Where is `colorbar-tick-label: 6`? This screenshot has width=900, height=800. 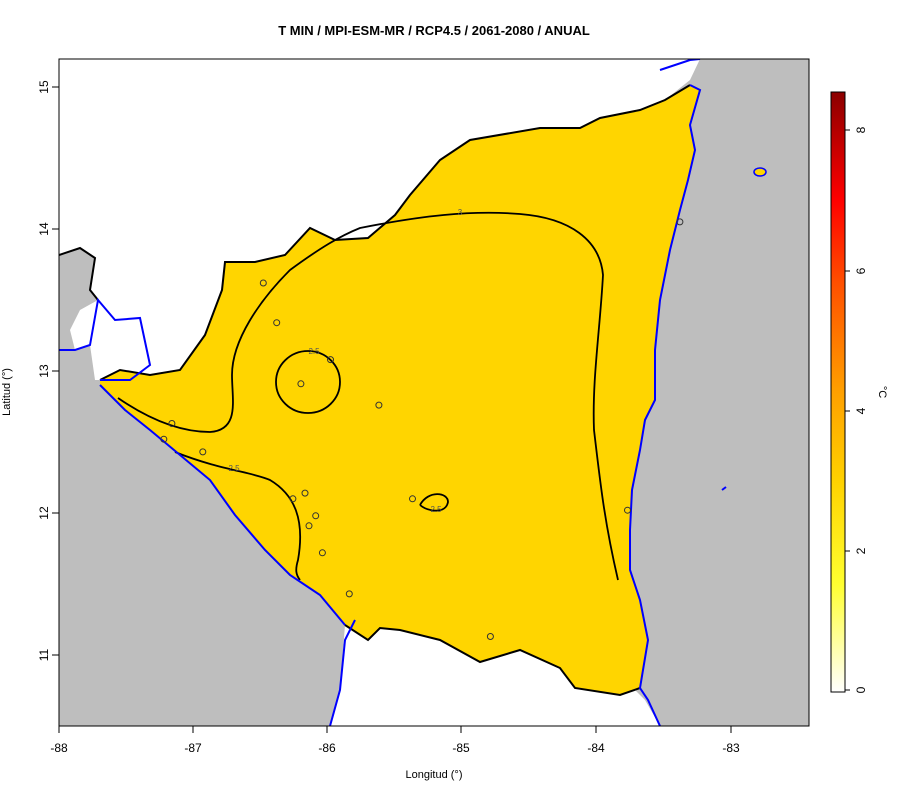 colorbar-tick-label: 6 is located at coordinates (861, 270).